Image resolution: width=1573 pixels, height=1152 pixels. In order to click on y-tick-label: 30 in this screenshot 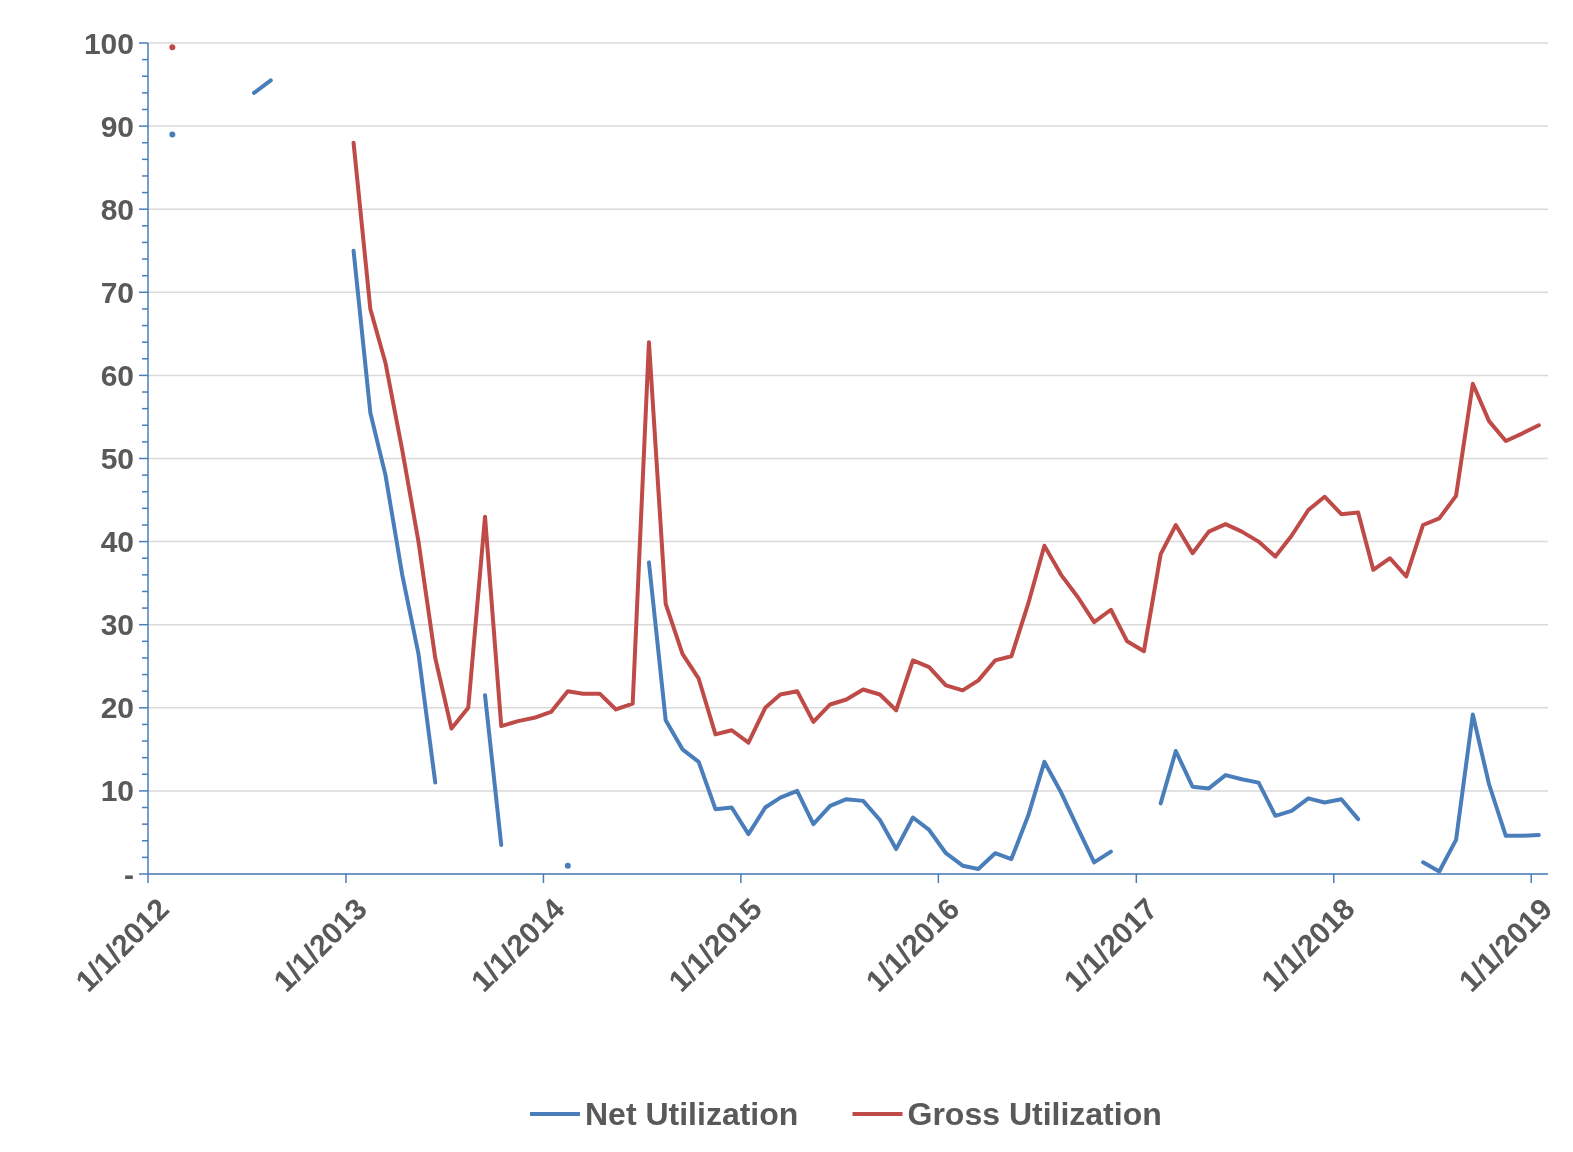, I will do `click(117, 625)`.